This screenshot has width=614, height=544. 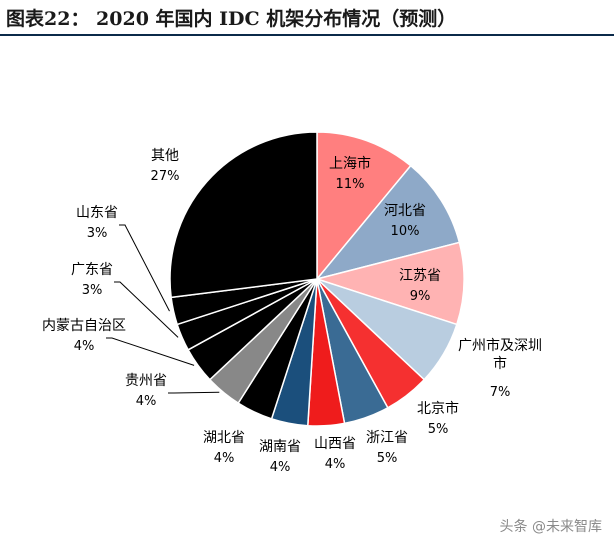 I want to click on slice-label-name: 内蒙古自治区, so click(x=84, y=326).